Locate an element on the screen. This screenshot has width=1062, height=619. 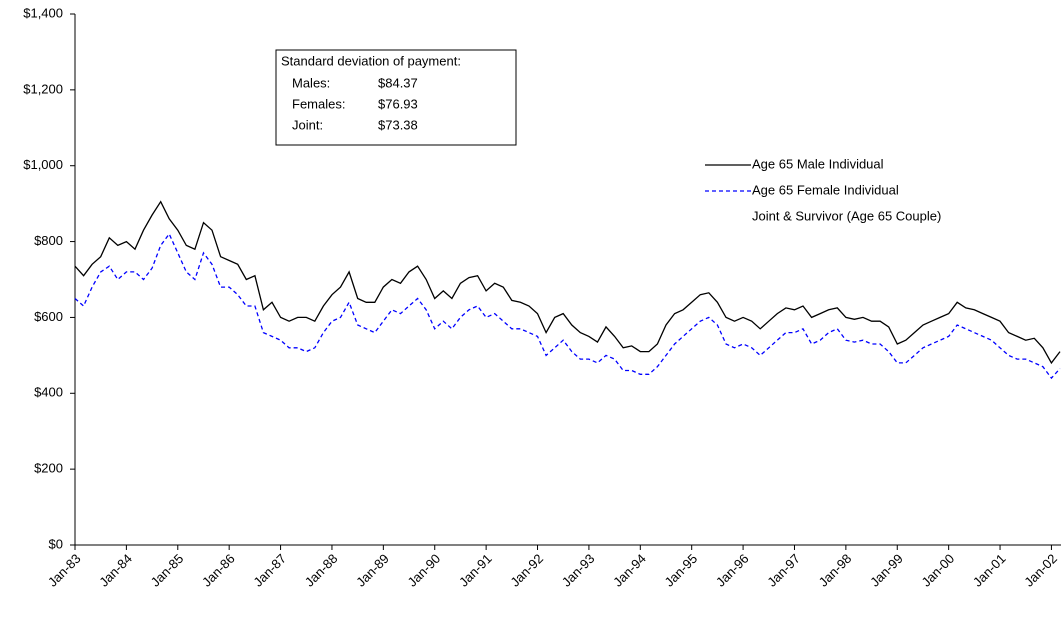
x-tick-label: Jan-97 is located at coordinates (783, 570).